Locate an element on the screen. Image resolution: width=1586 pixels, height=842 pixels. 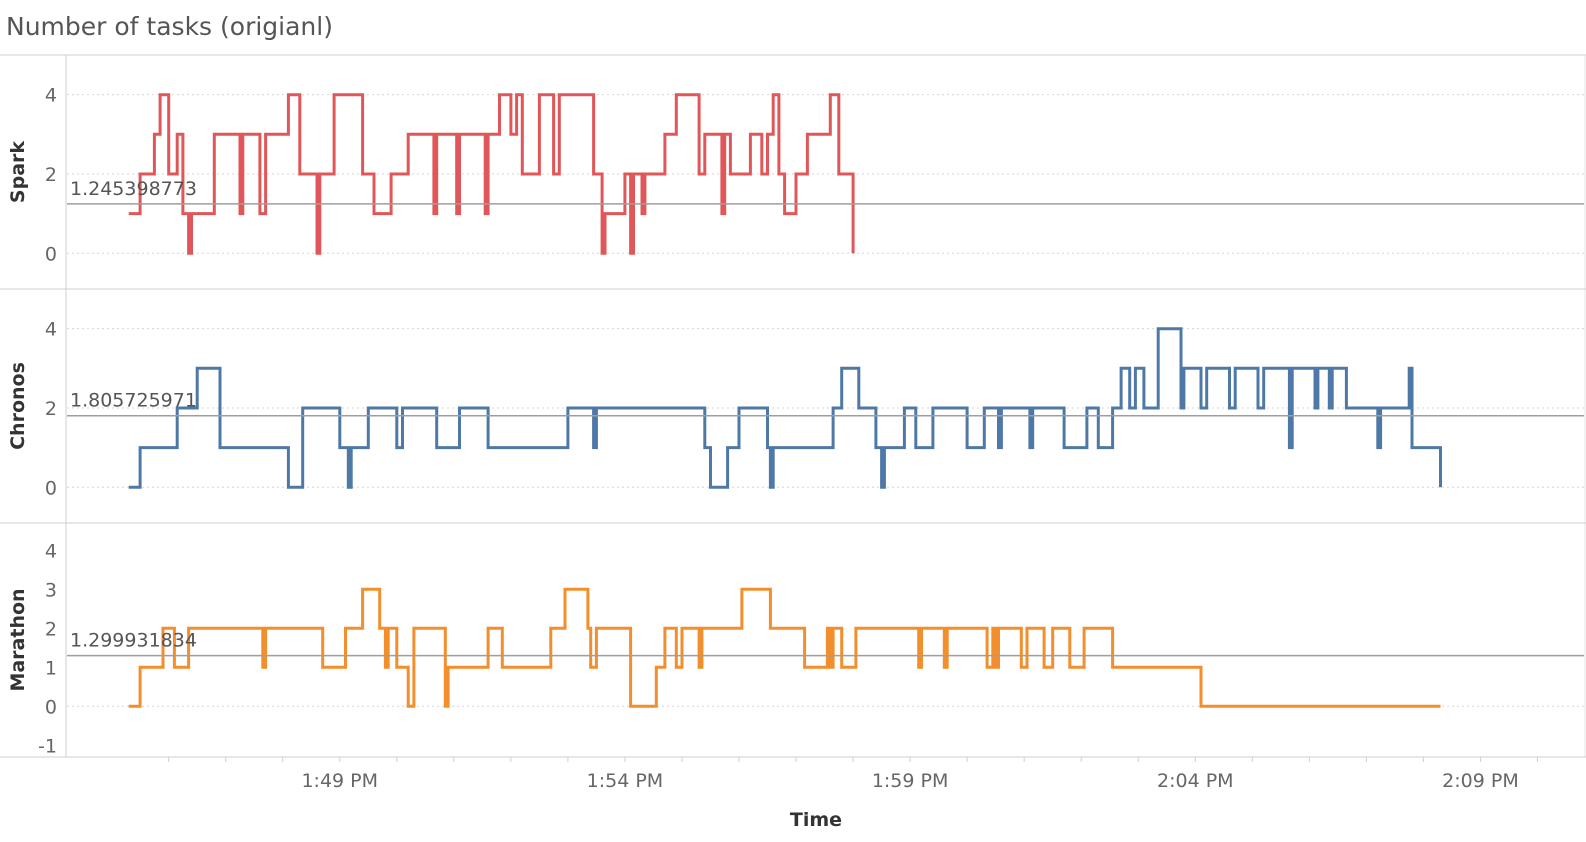
series-line-marathon is located at coordinates (784, 647).